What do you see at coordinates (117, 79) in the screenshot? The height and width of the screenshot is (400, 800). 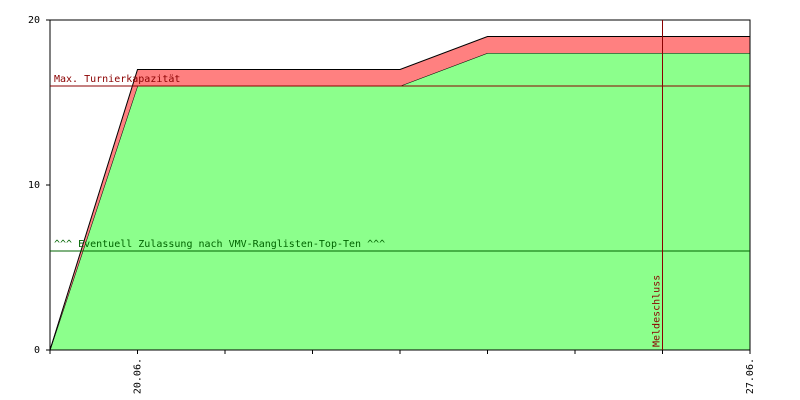 I see `reference-label: Max. Turnierkapazität` at bounding box center [117, 79].